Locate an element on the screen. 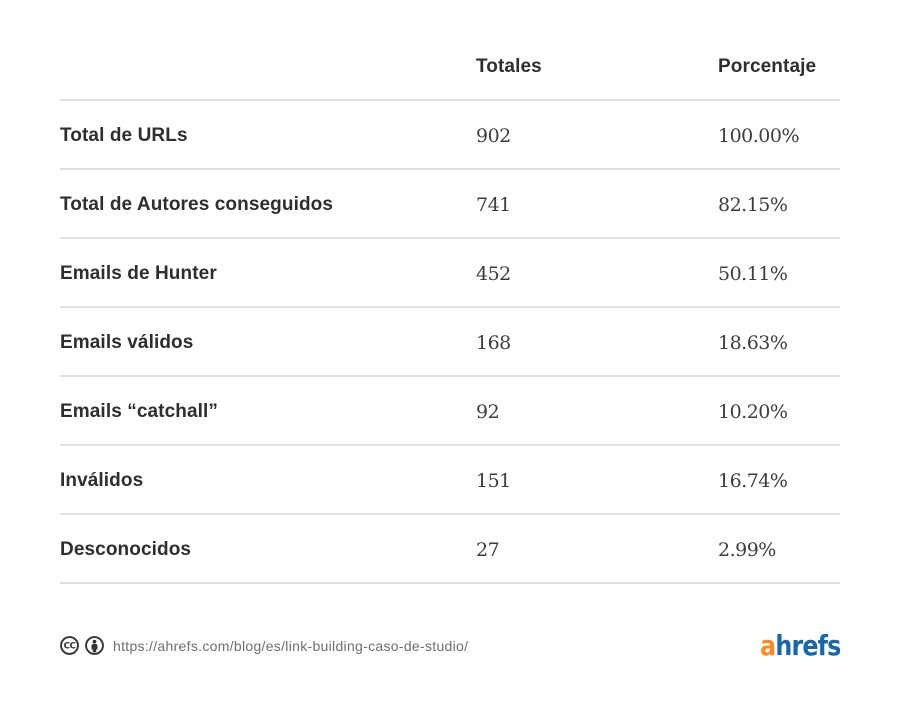 The height and width of the screenshot is (715, 900). row-percentage-value: 100.00% is located at coordinates (759, 135).